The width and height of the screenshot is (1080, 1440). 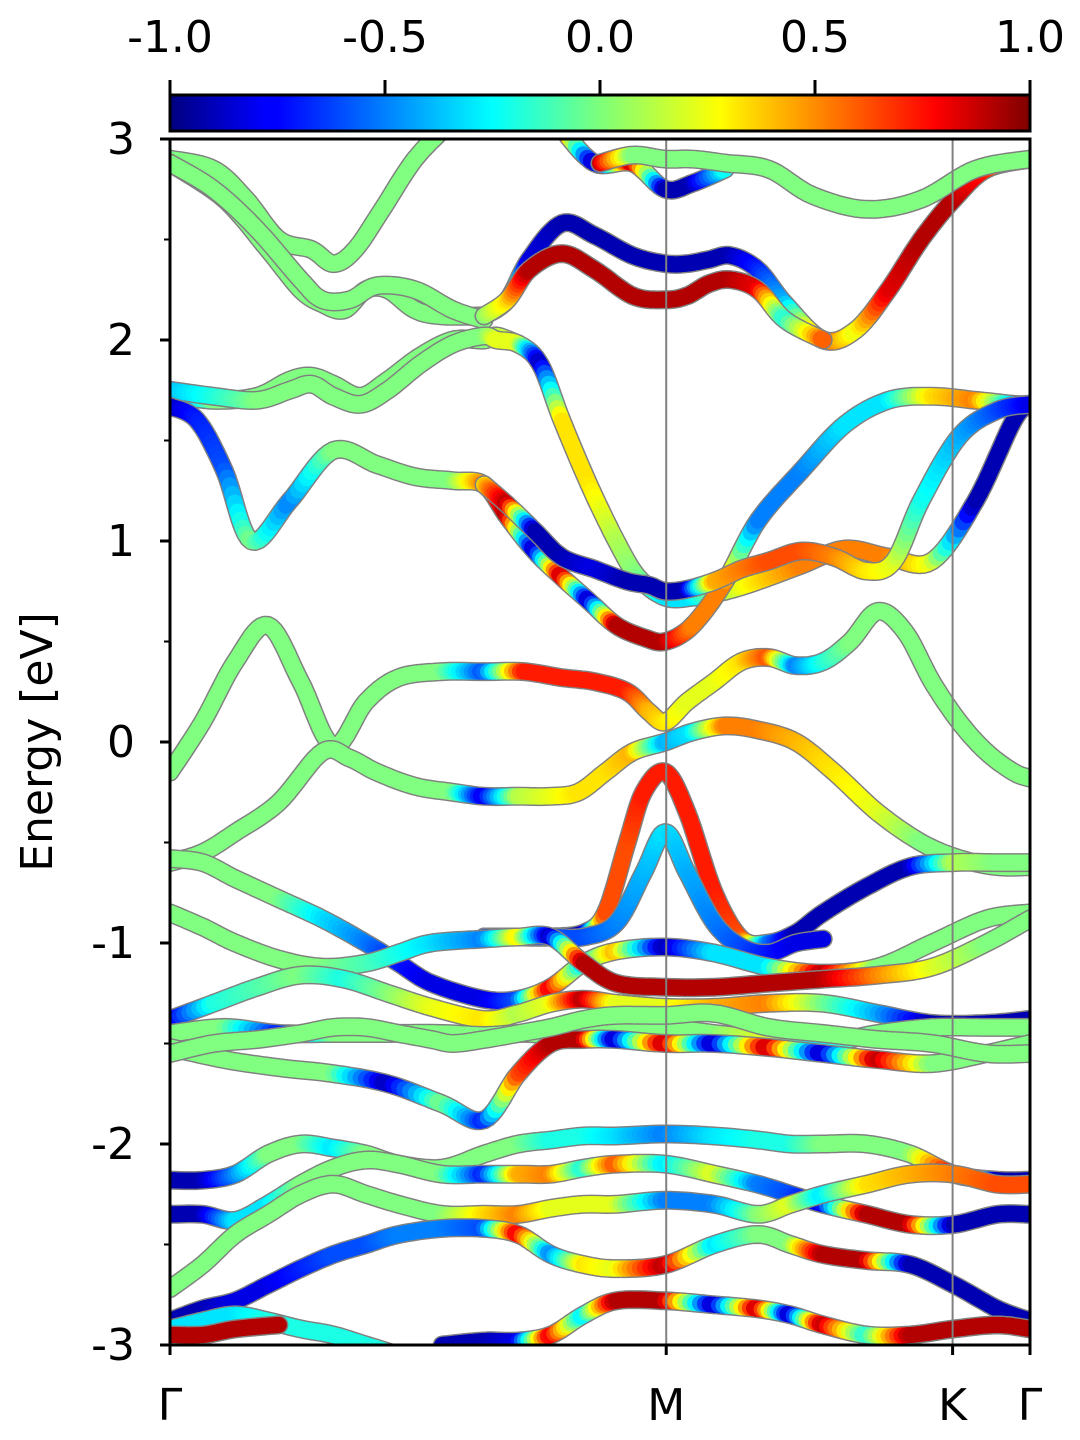 I want to click on y-tick-label: -2, so click(x=113, y=1144).